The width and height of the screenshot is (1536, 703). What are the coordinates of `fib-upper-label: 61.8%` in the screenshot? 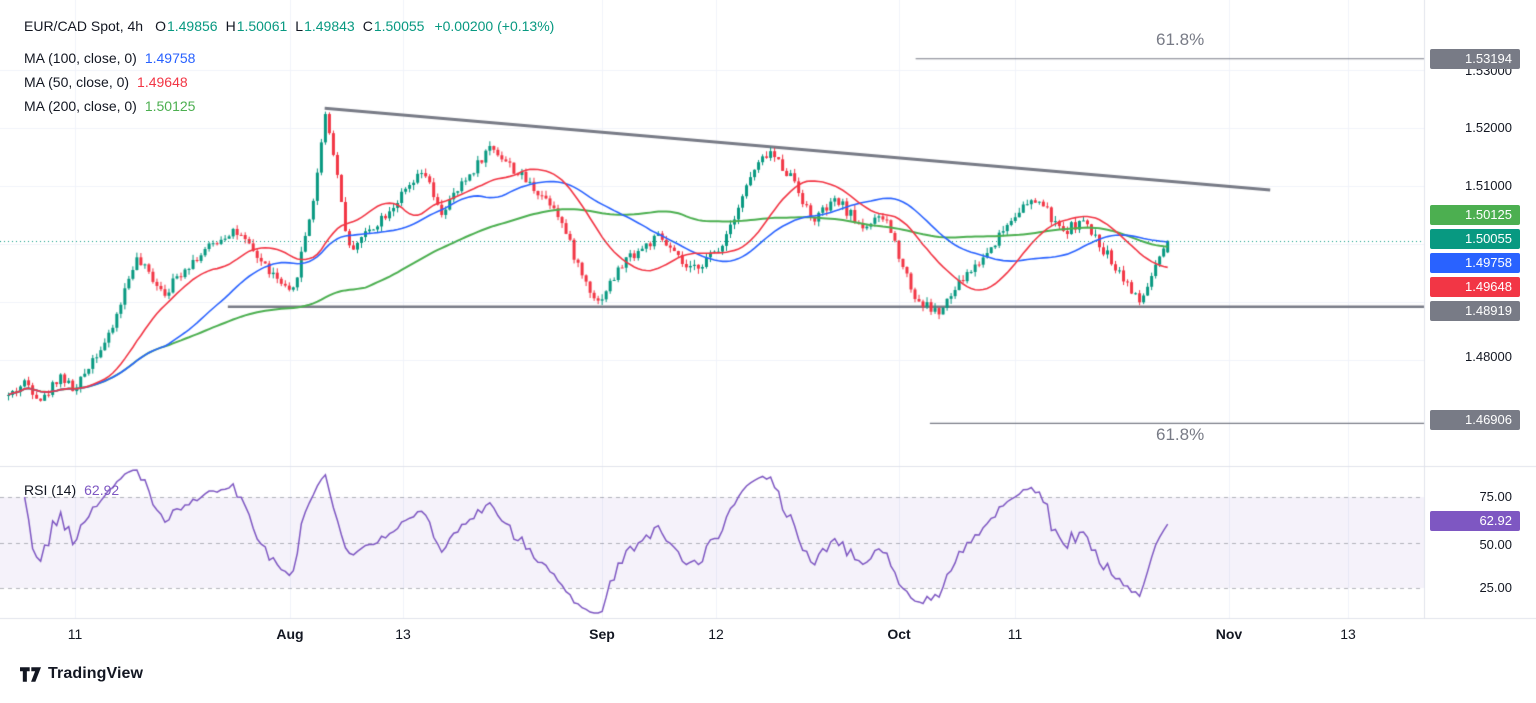 It's located at (1180, 39).